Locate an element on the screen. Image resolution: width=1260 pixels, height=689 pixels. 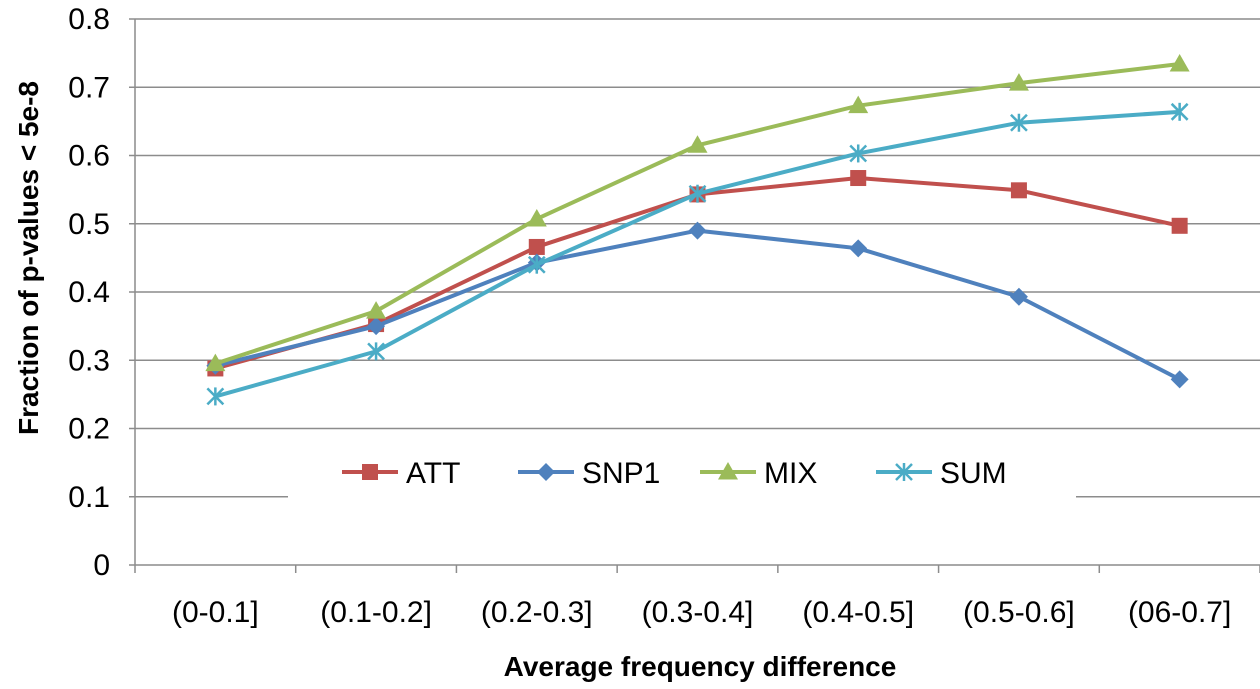
legend-label-snp1: SNP1 is located at coordinates (621, 473).